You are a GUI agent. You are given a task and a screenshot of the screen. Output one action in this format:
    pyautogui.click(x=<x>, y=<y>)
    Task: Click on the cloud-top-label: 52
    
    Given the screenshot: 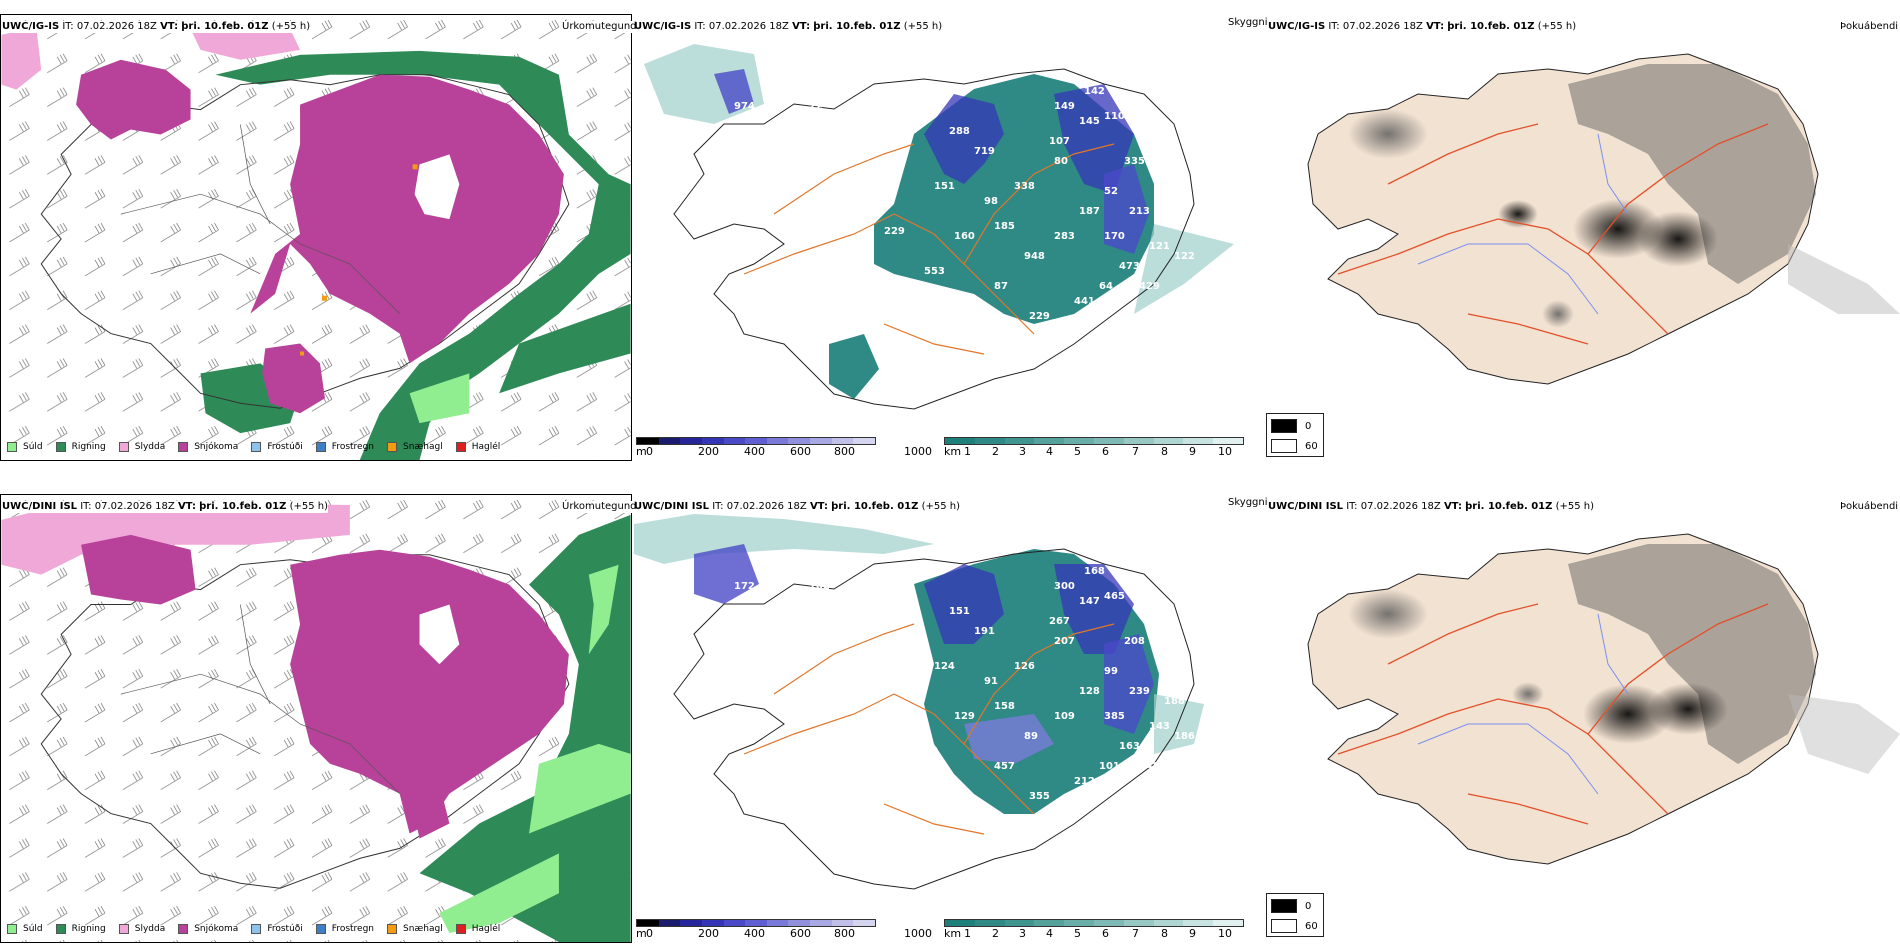 What is the action you would take?
    pyautogui.click(x=1111, y=191)
    